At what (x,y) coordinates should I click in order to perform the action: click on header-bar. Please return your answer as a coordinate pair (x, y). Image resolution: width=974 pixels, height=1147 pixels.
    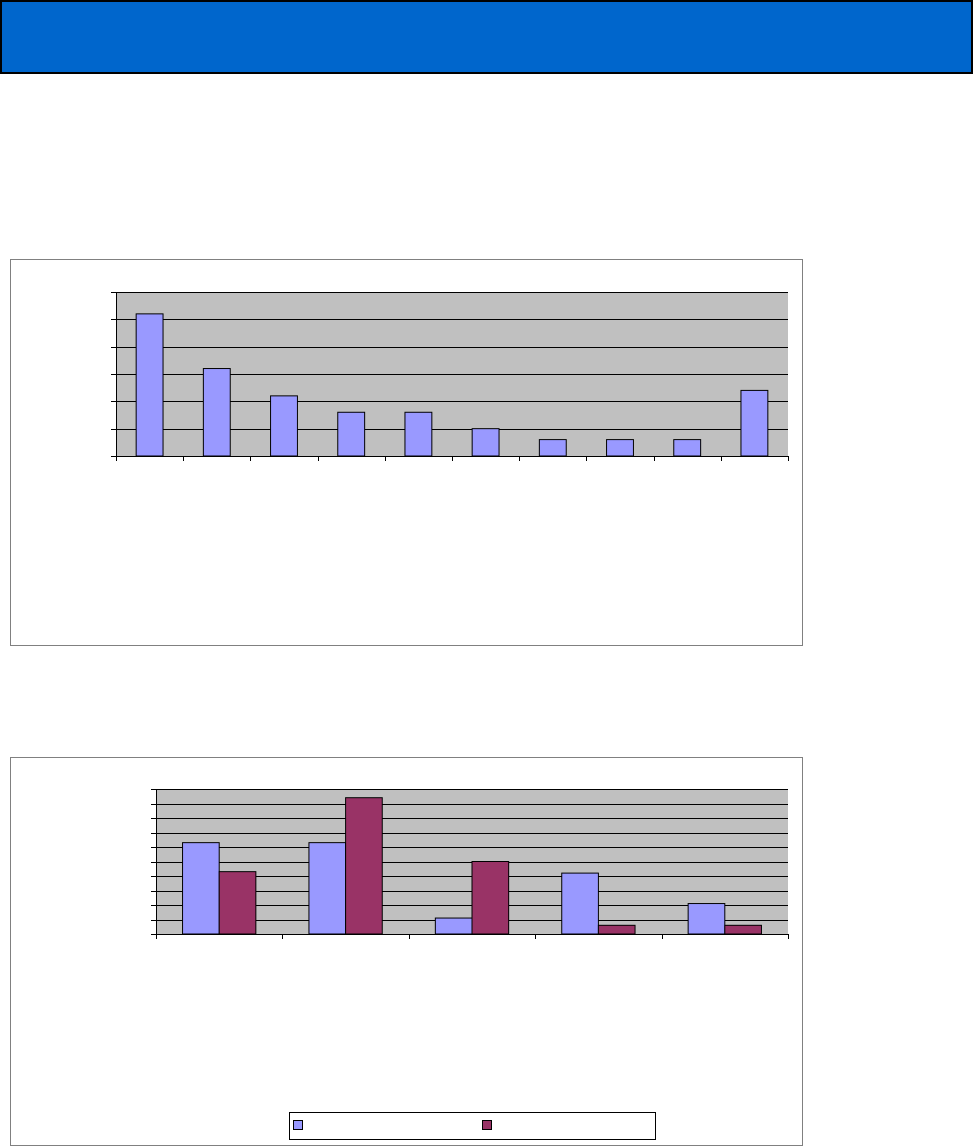
    Looking at the image, I should click on (486, 37).